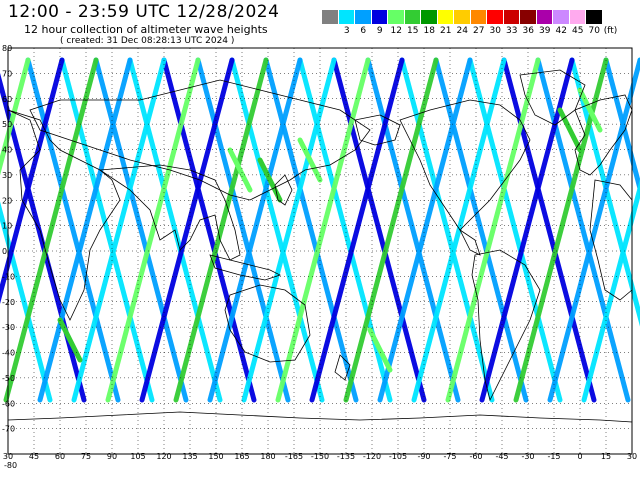 The height and width of the screenshot is (480, 640). I want to click on longitude-label: 165, so click(241, 456).